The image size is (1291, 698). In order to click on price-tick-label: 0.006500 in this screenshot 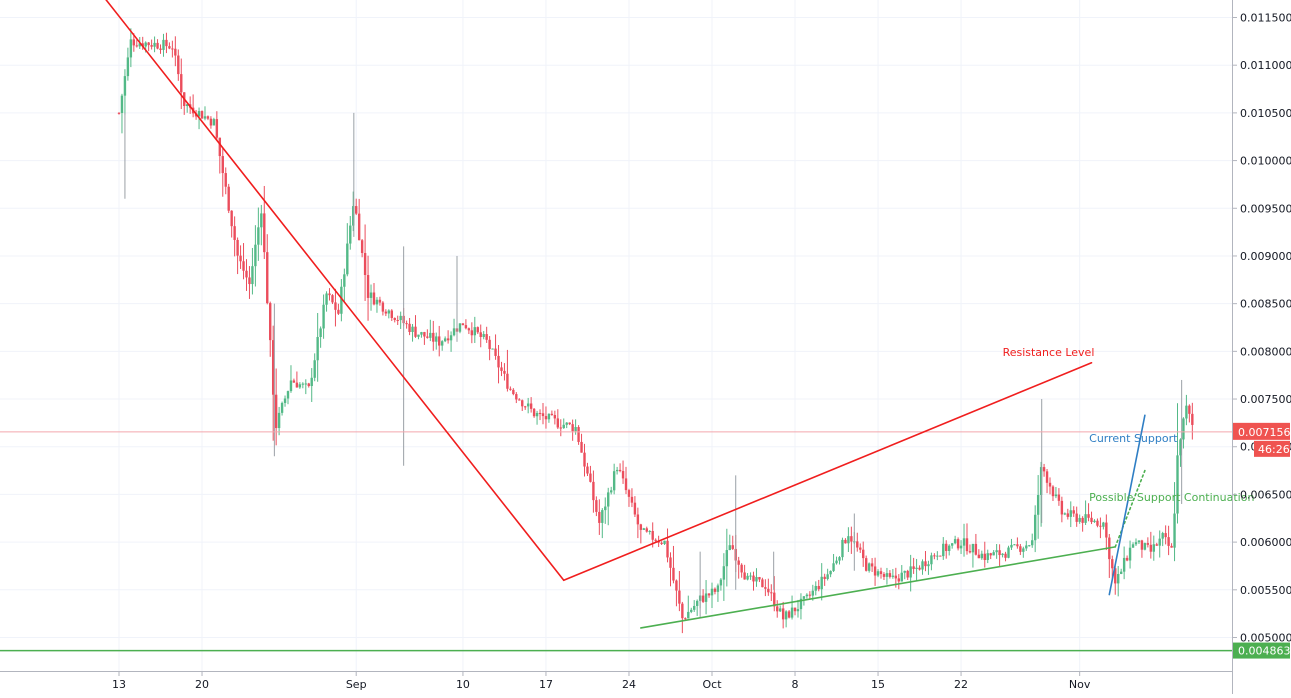, I will do `click(1265, 494)`.